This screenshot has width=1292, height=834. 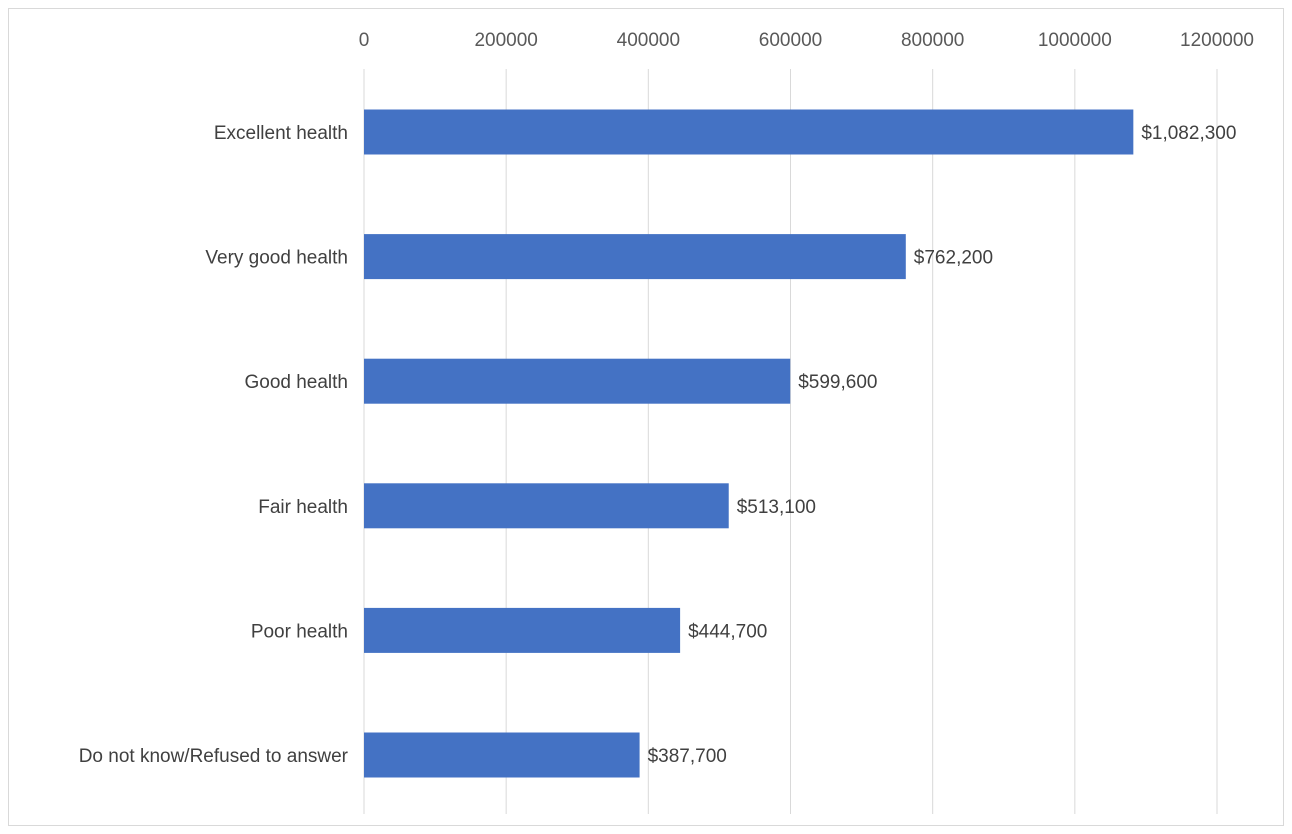 What do you see at coordinates (276, 258) in the screenshot?
I see `category-label-very-good-health: Very good health` at bounding box center [276, 258].